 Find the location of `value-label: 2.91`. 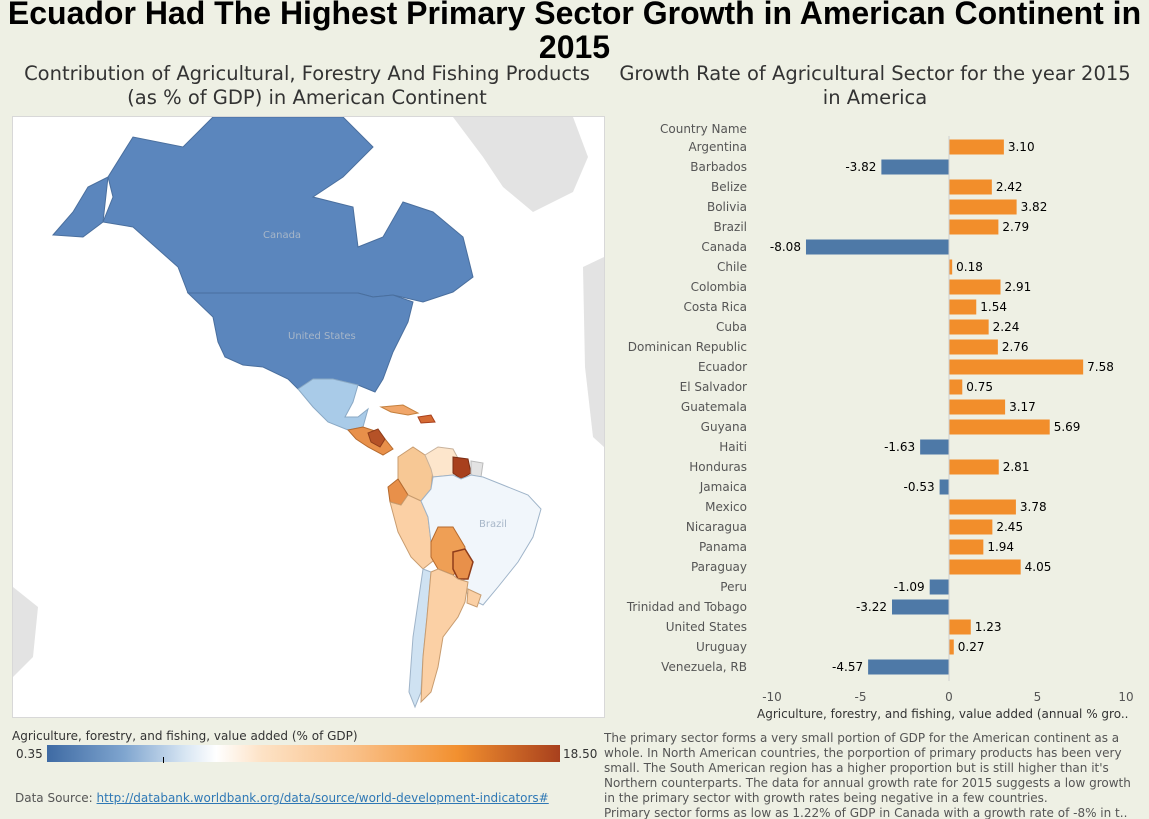

value-label: 2.91 is located at coordinates (1018, 287).